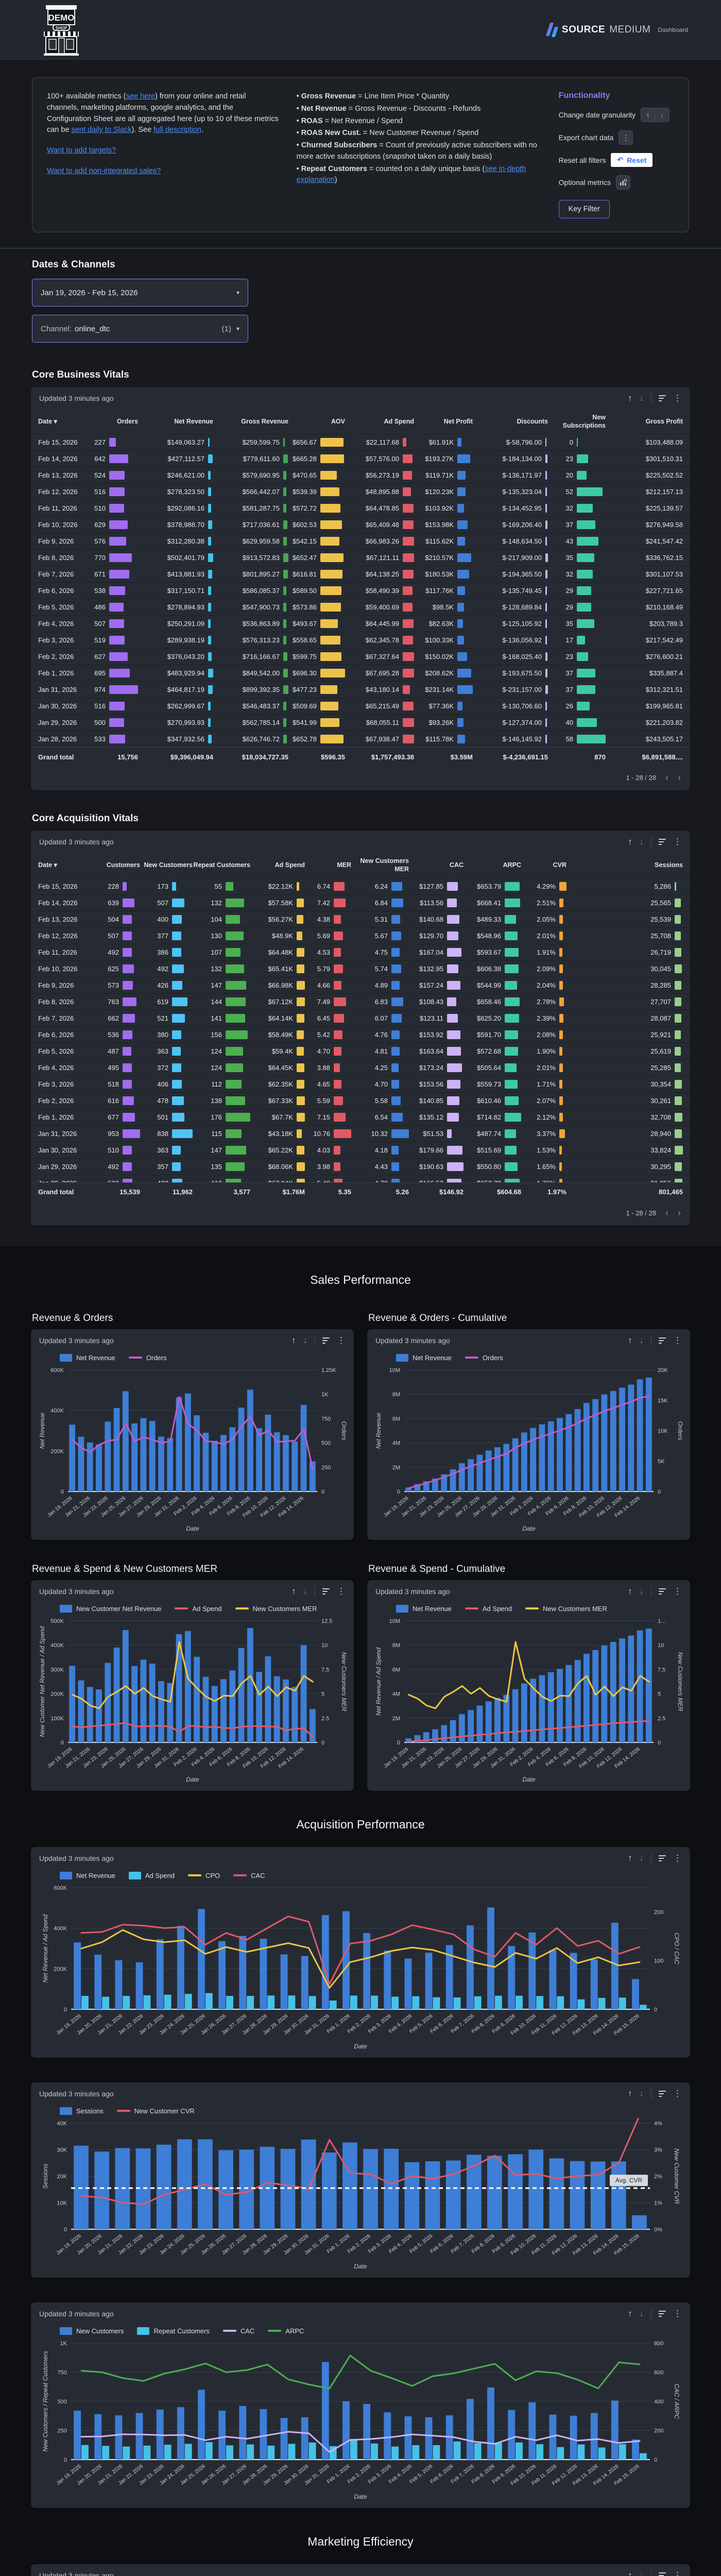 This screenshot has height=2576, width=721. I want to click on optional-metrics-button, so click(622, 182).